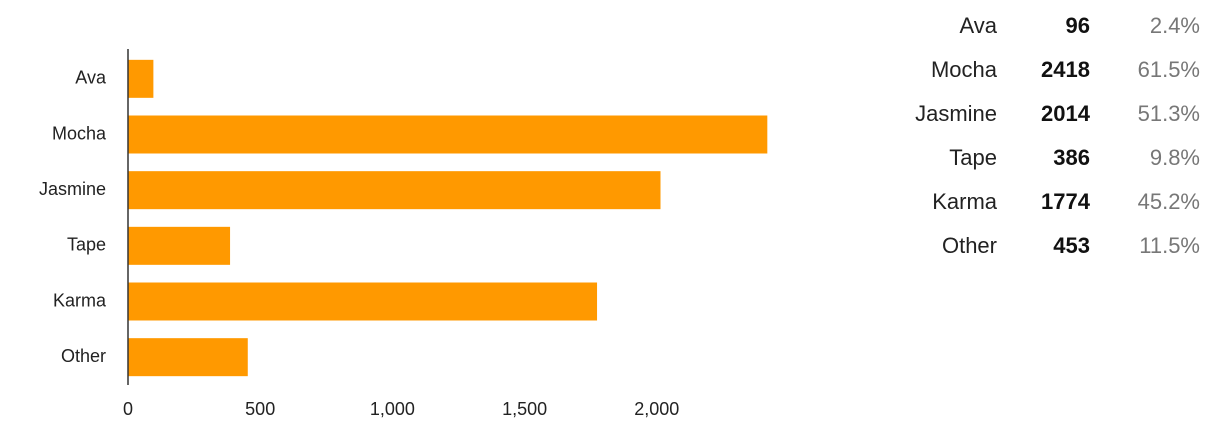 The image size is (1222, 442). Describe the element at coordinates (80, 300) in the screenshot. I see `y-tick-label: Karma` at that location.